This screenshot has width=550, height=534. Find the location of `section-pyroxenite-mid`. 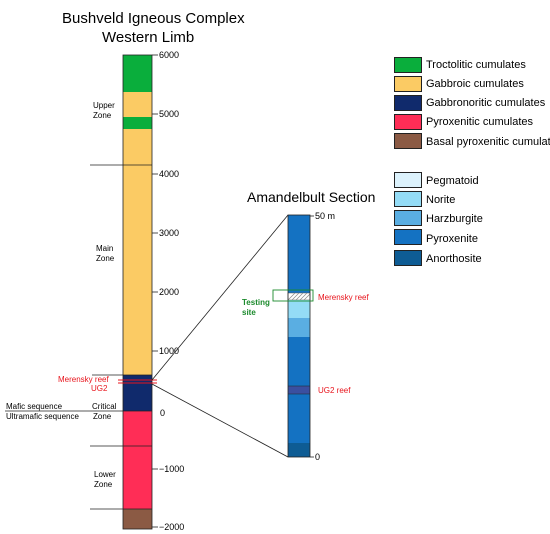

section-pyroxenite-mid is located at coordinates (299, 361).